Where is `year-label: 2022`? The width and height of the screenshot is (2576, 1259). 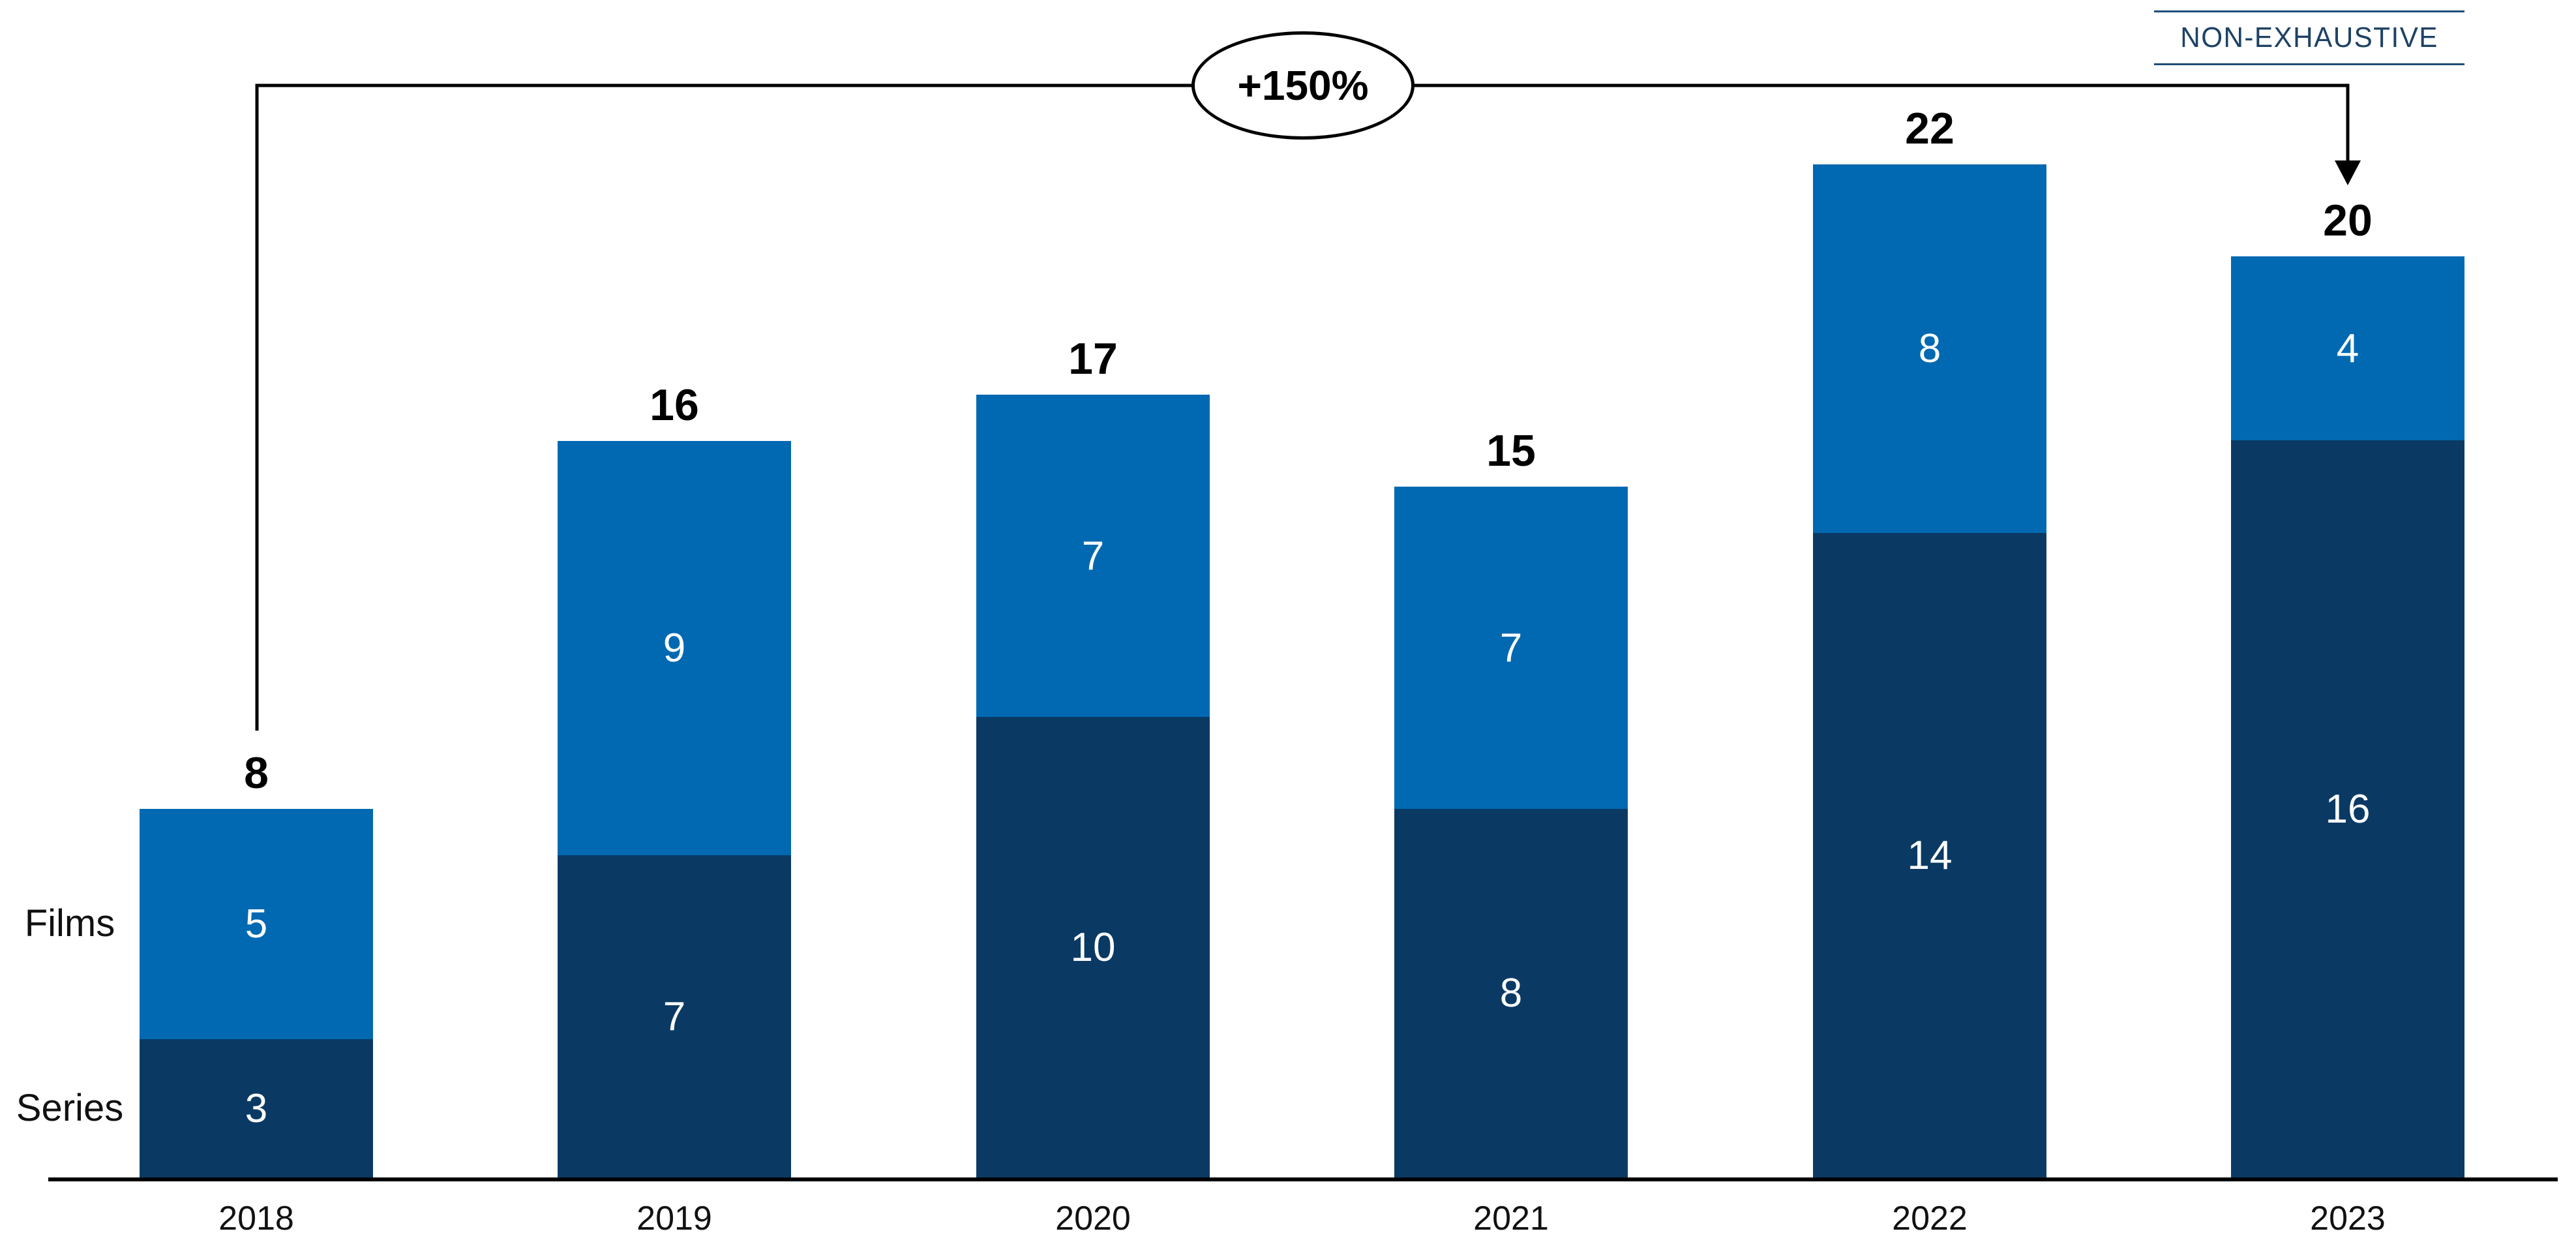
year-label: 2022 is located at coordinates (1930, 1218).